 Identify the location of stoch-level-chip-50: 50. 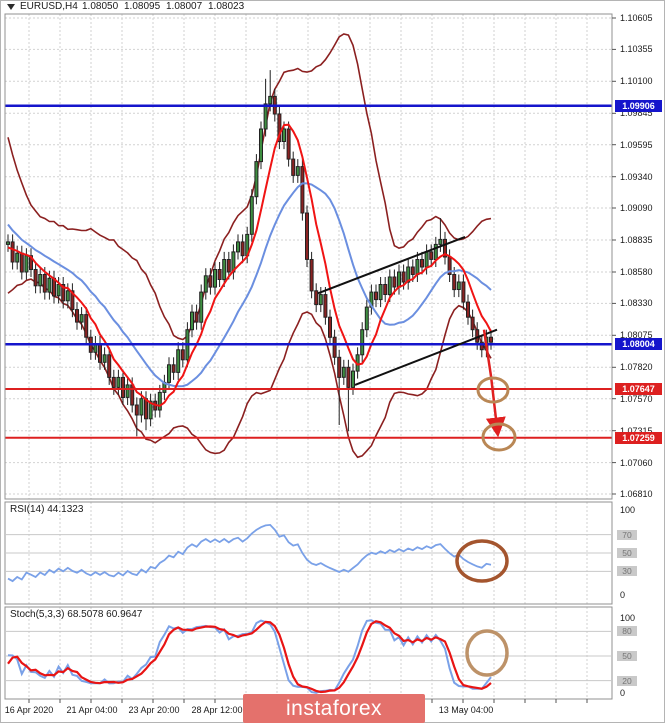
(627, 656).